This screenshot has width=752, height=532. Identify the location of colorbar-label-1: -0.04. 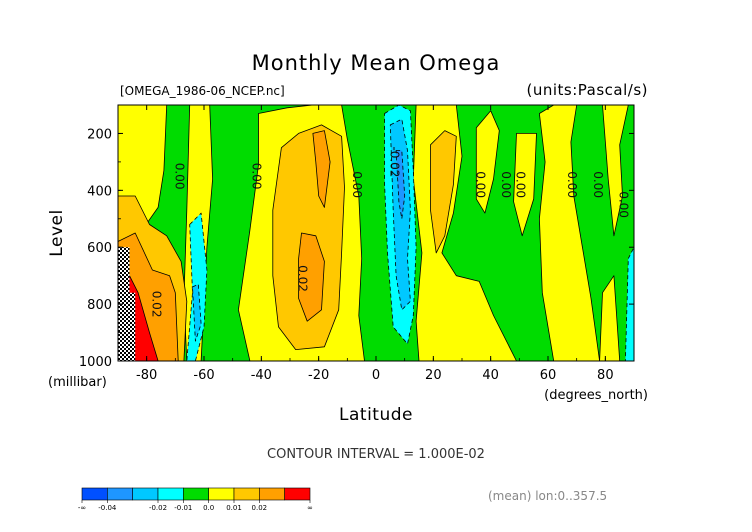
(107, 508).